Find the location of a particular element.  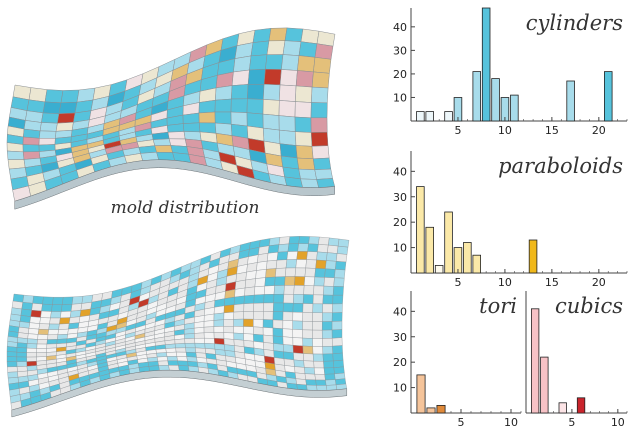

caption: mold distribution is located at coordinates (185, 208).